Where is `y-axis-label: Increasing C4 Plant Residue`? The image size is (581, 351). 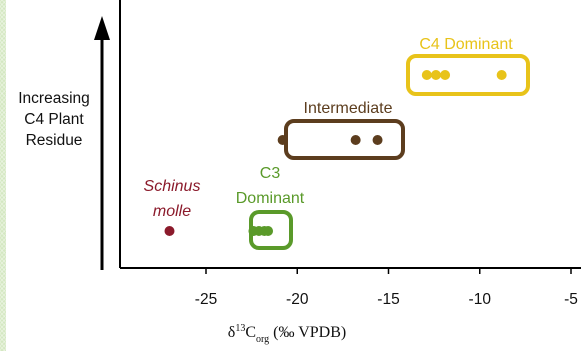 y-axis-label: Increasing C4 Plant Residue is located at coordinates (54, 119).